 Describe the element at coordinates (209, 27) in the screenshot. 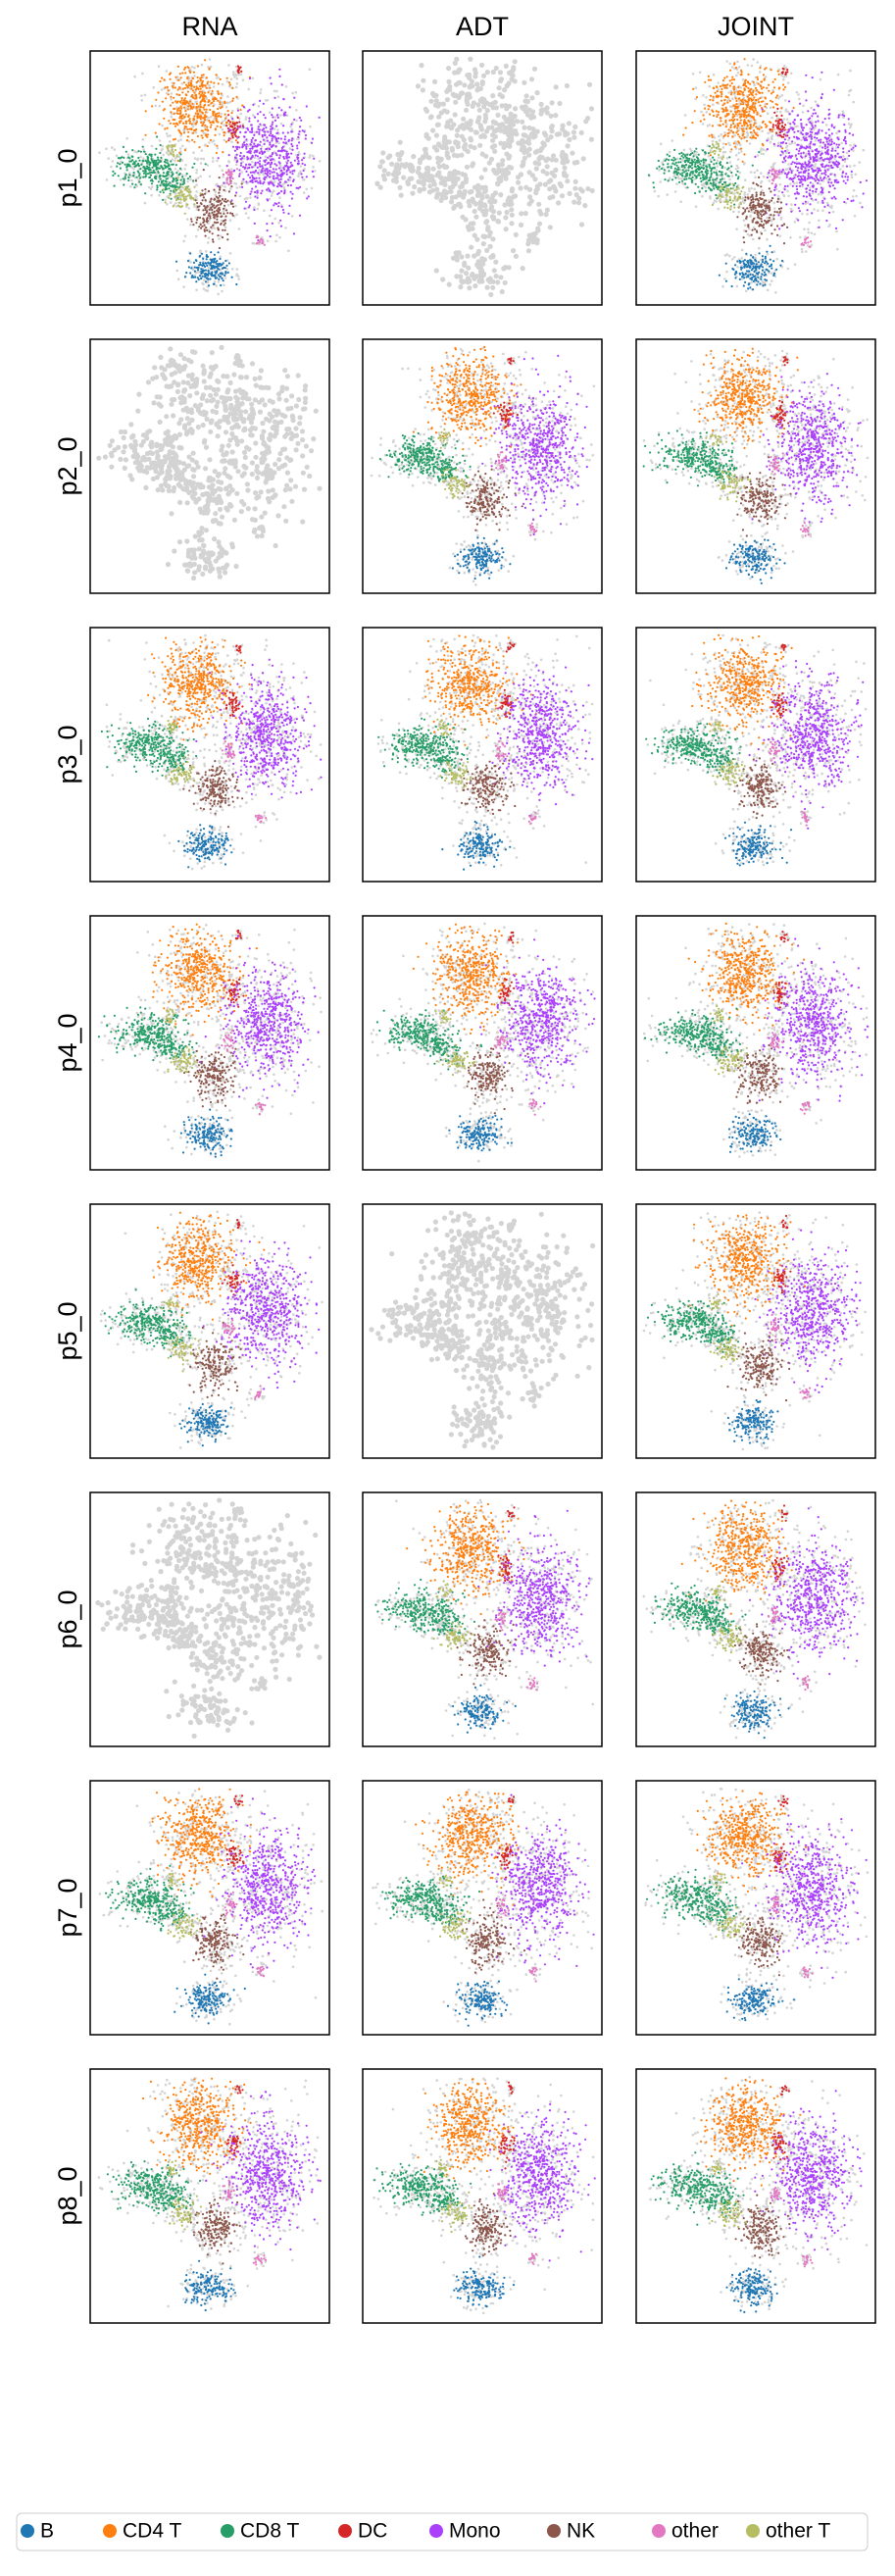

I see `column-title: RNA` at that location.